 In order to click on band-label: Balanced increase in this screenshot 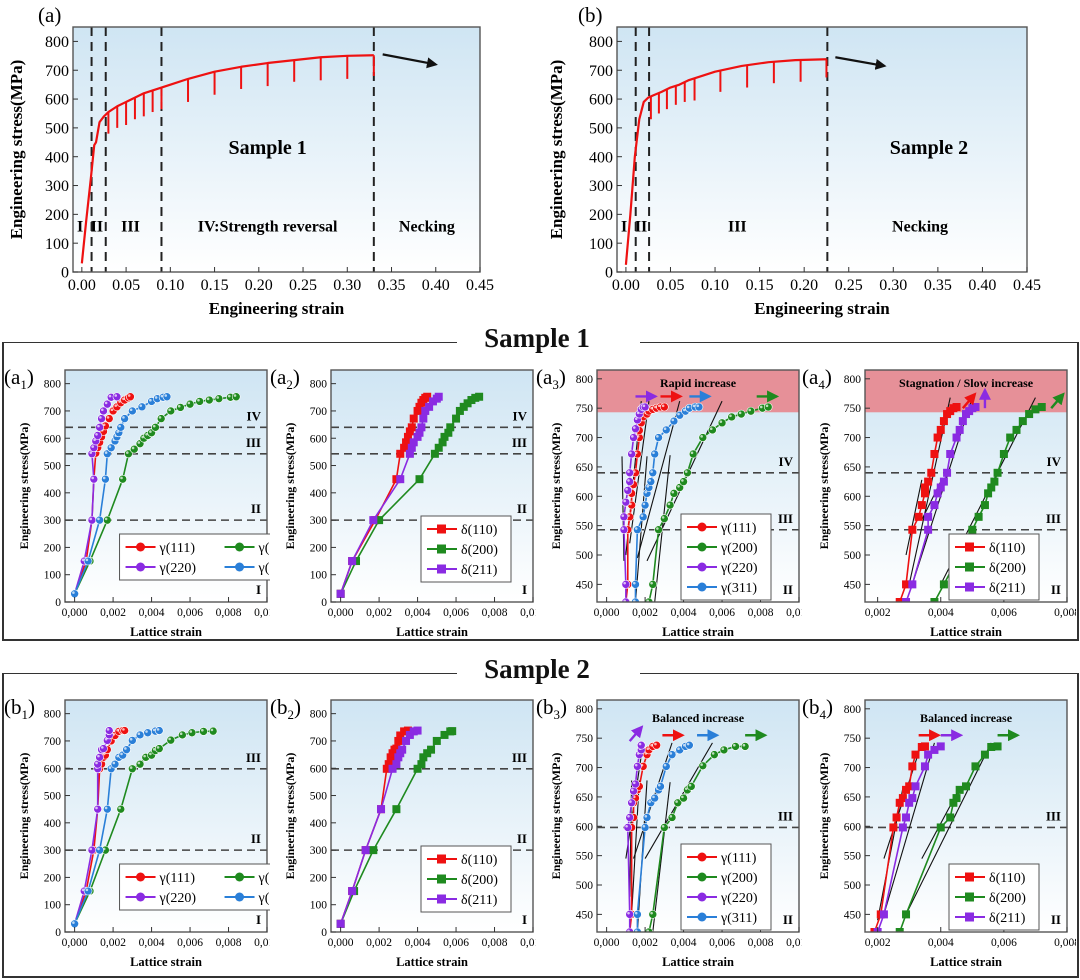, I will do `click(698, 718)`.